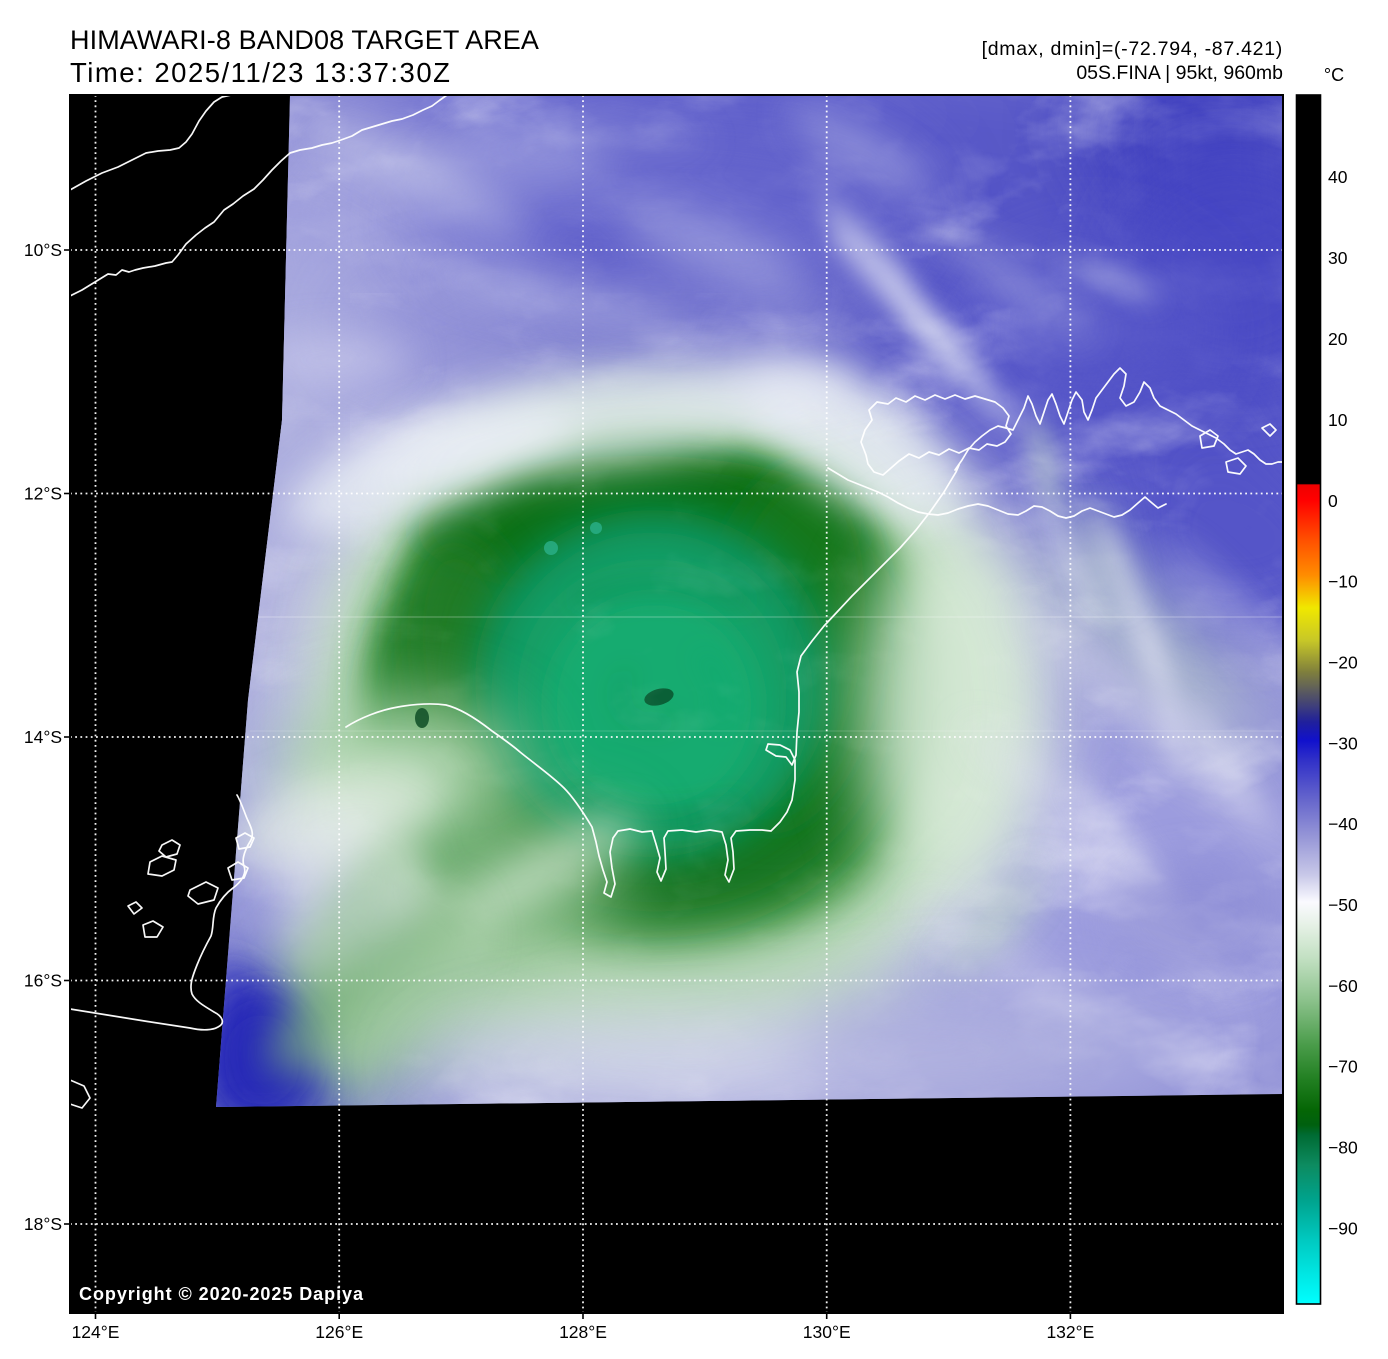  What do you see at coordinates (1338, 258) in the screenshot?
I see `svg-text: 30` at bounding box center [1338, 258].